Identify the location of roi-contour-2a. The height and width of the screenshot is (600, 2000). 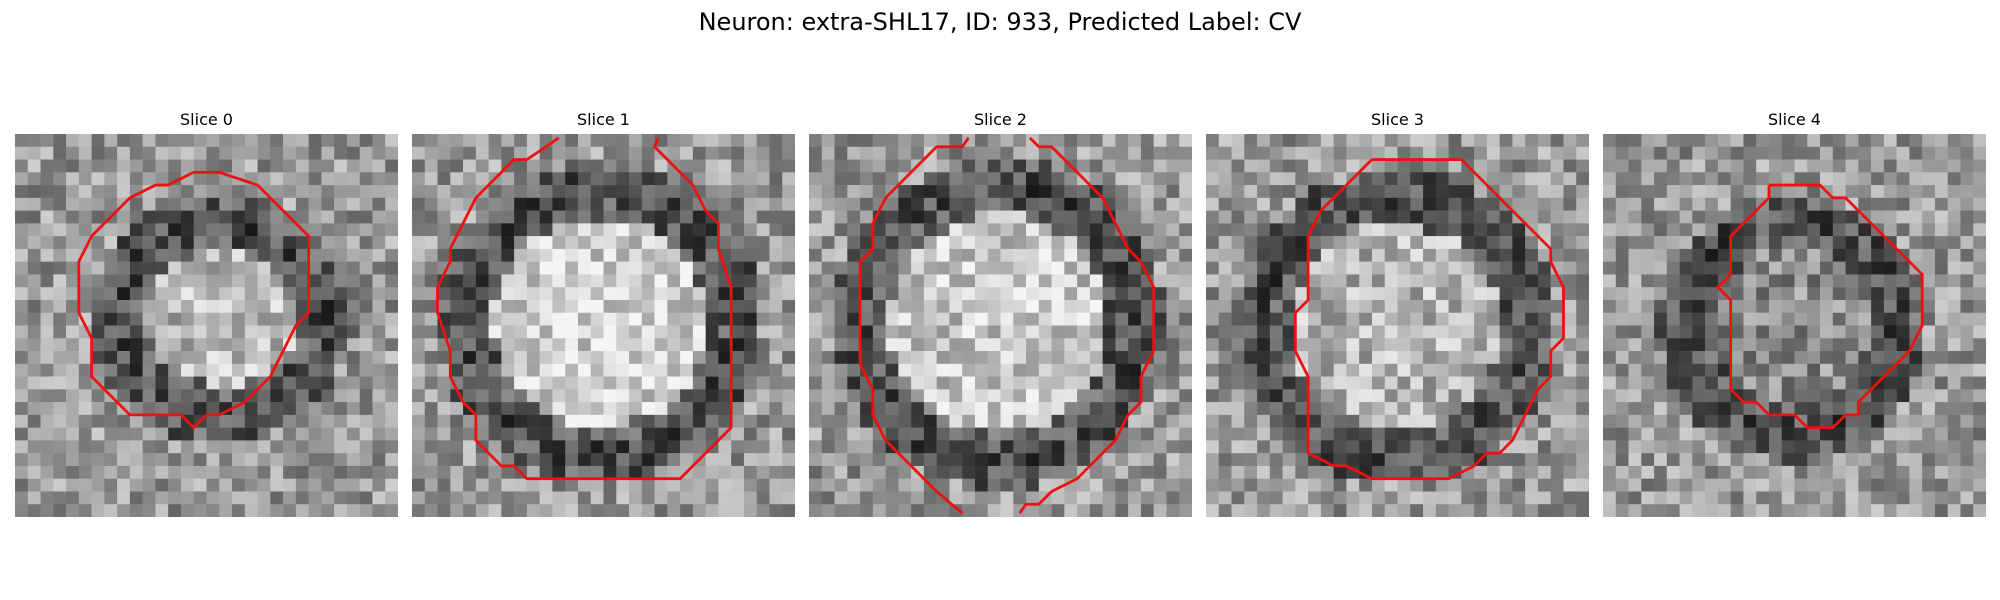
(914, 326).